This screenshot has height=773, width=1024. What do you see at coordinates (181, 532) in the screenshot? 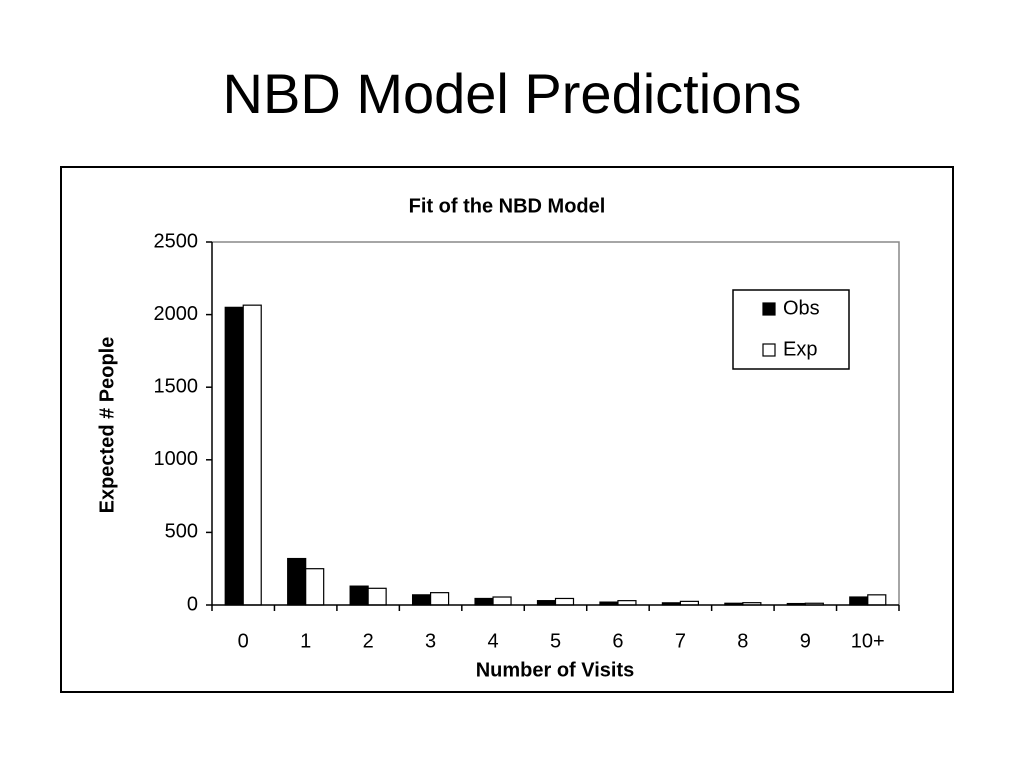
I see `y-tick-label: 500` at bounding box center [181, 532].